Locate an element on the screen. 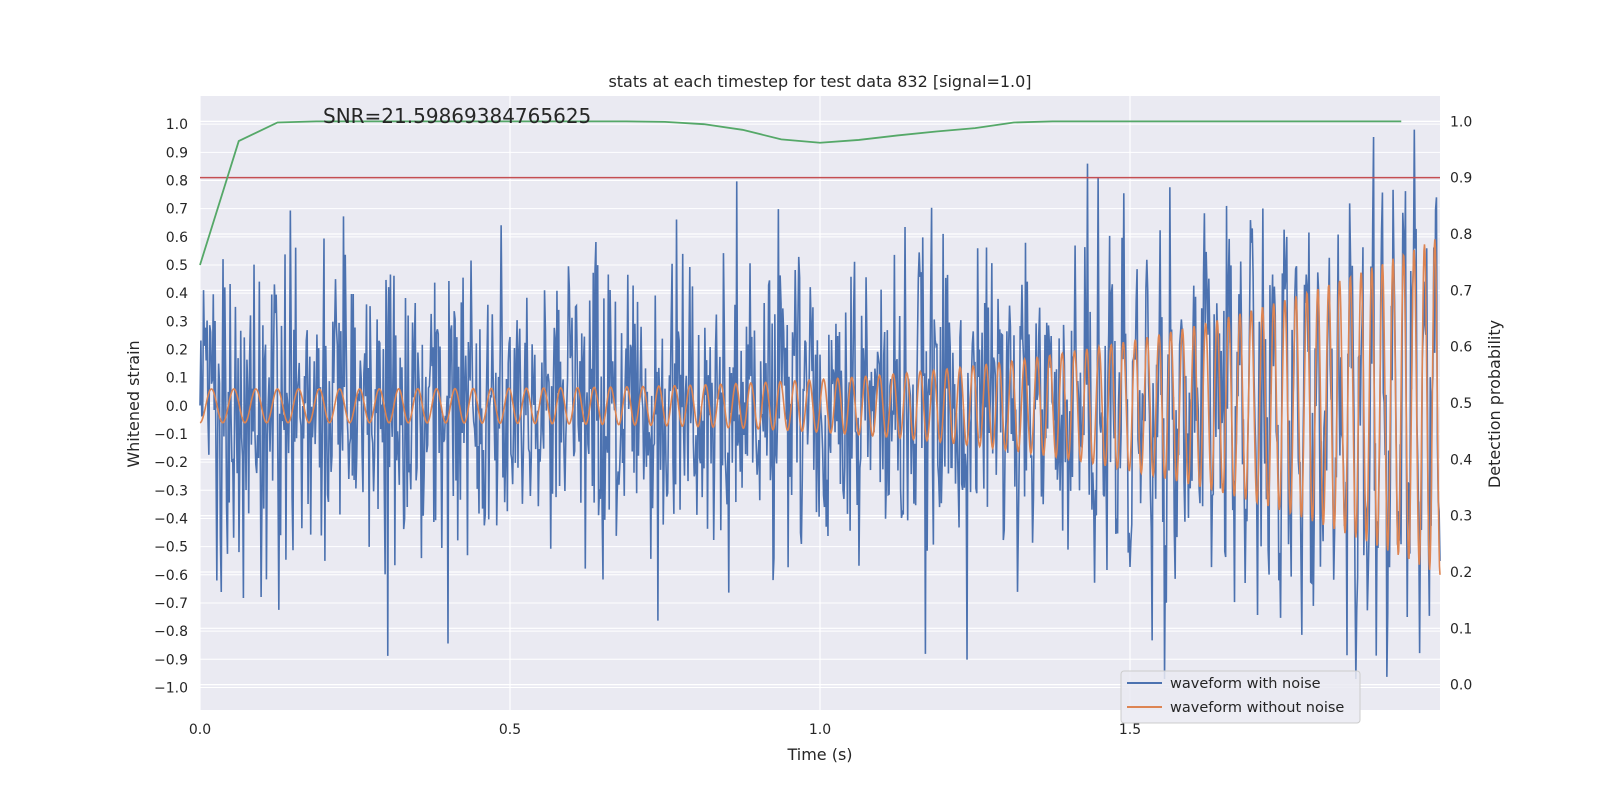 Image resolution: width=1600 pixels, height=800 pixels. series-detection-probability is located at coordinates (800, 193).